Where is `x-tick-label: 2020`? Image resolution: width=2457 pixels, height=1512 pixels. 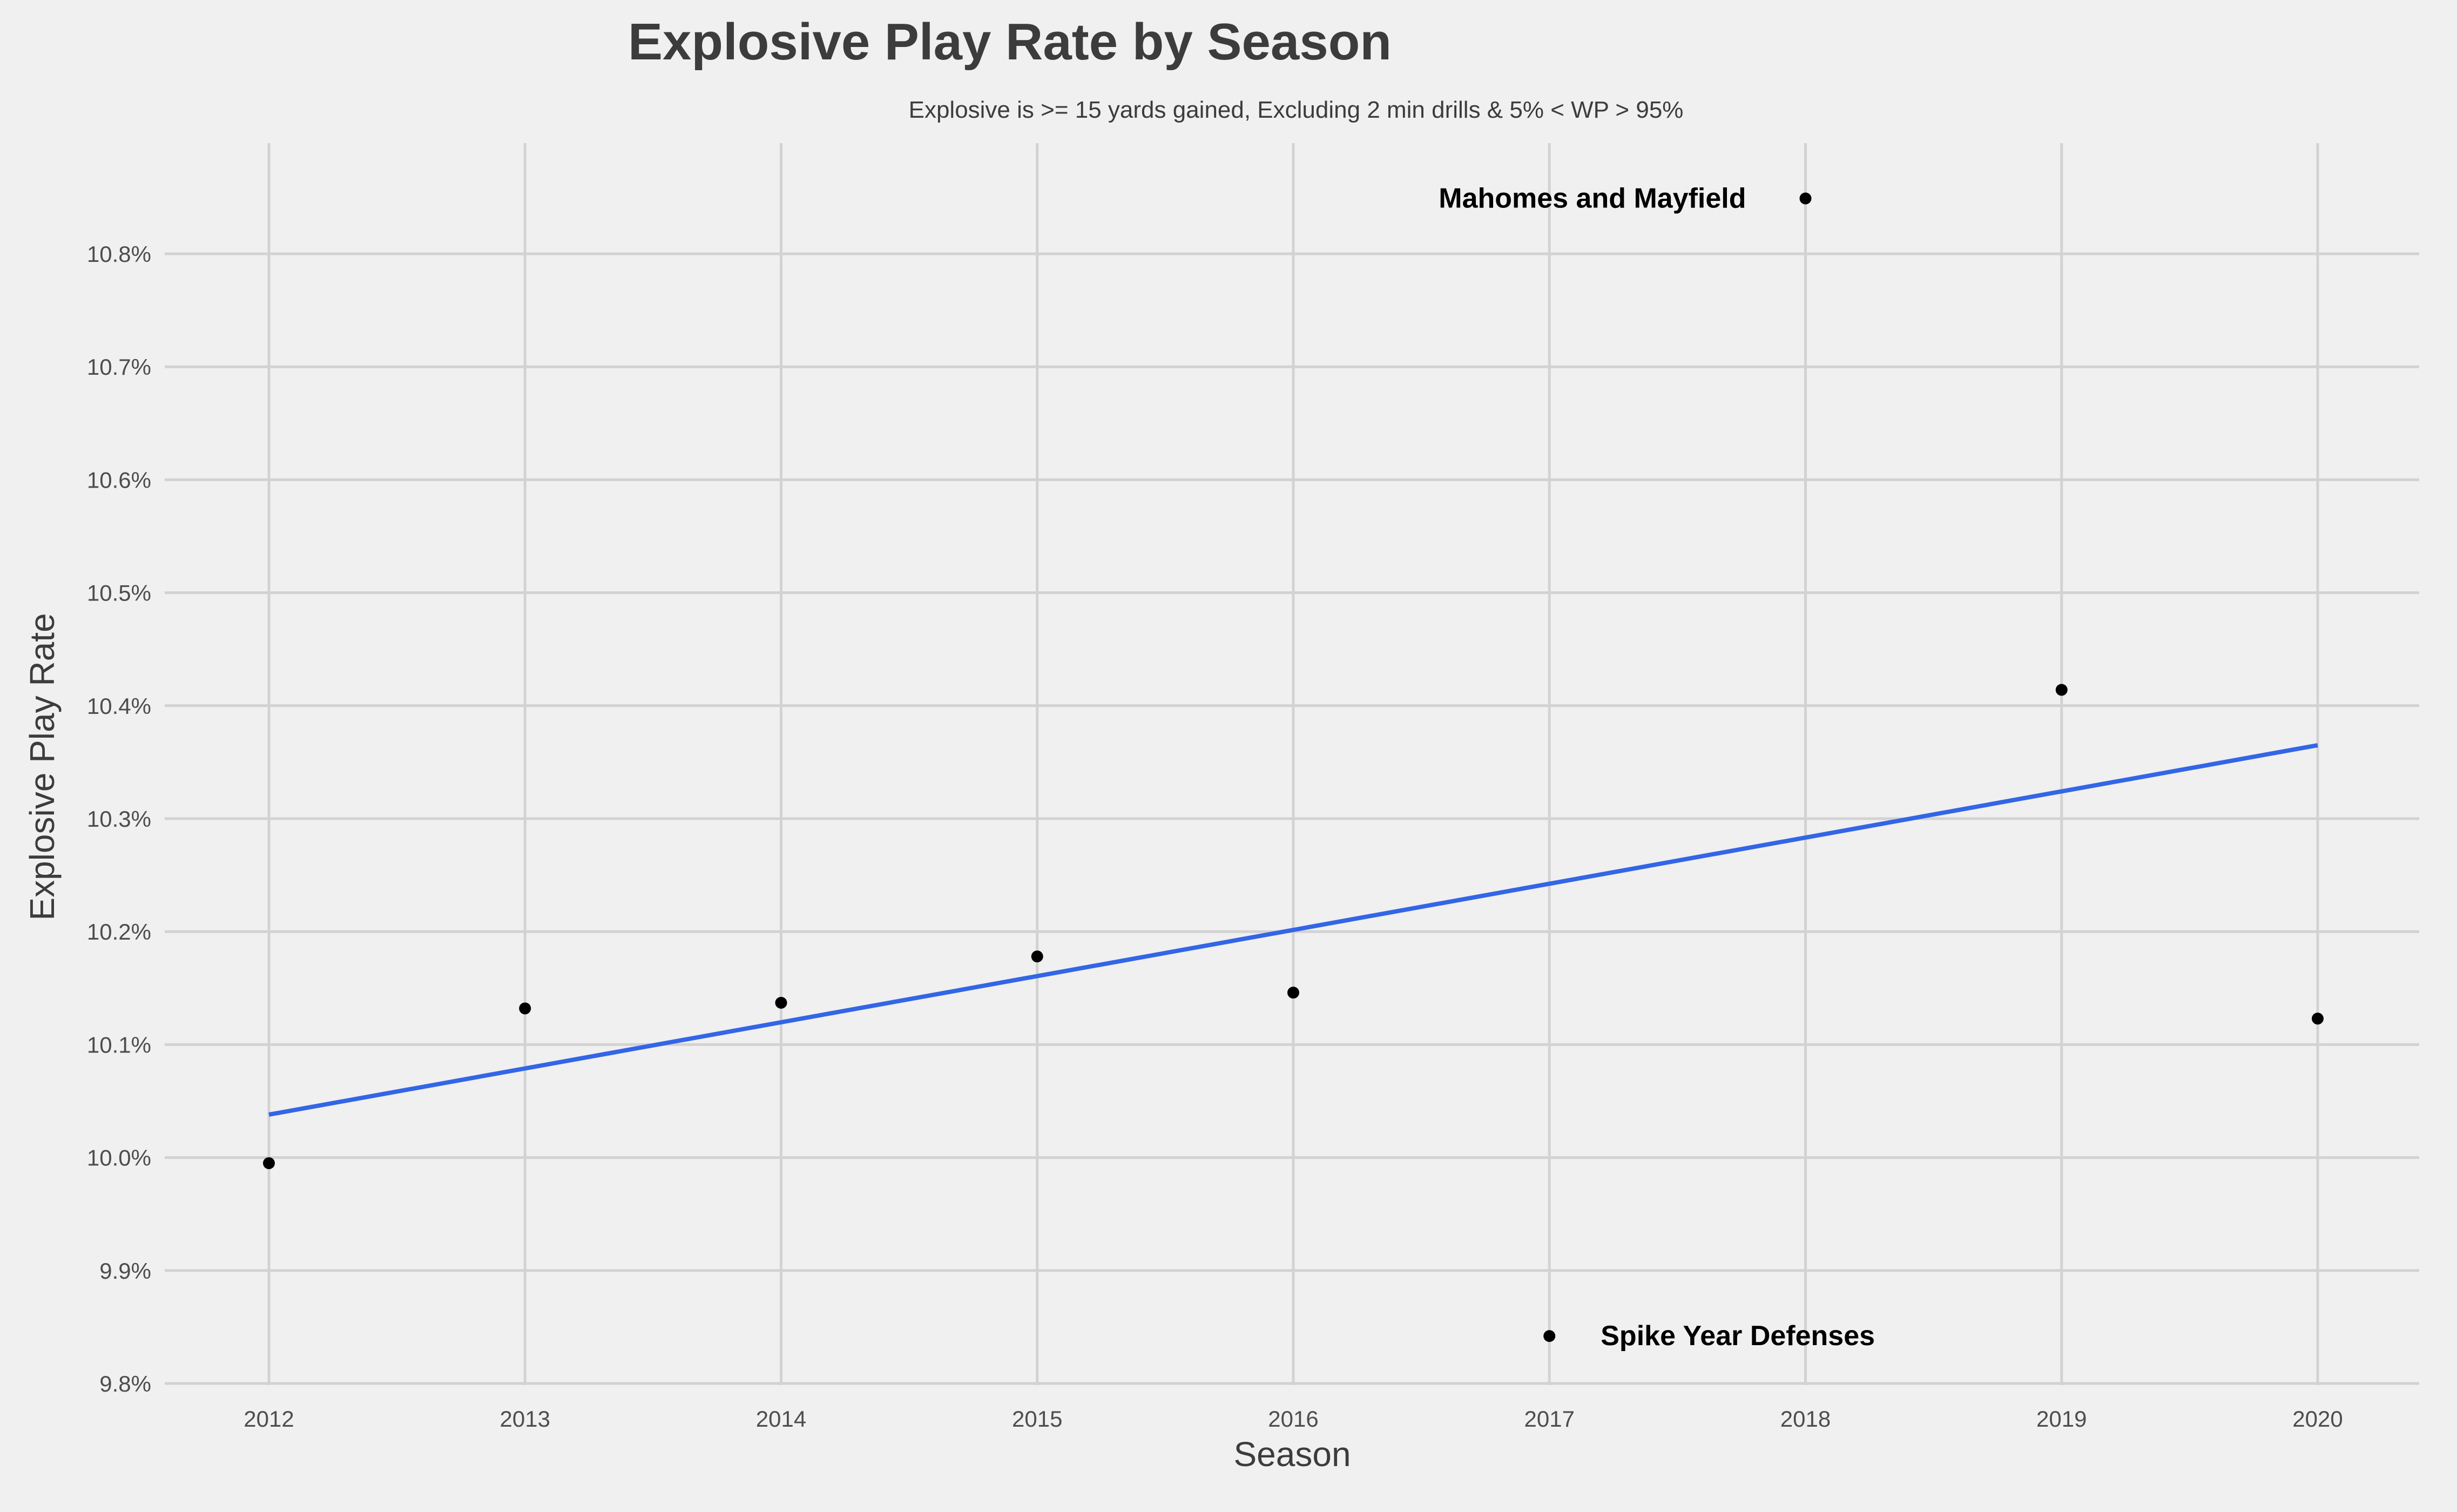 x-tick-label: 2020 is located at coordinates (2318, 1419).